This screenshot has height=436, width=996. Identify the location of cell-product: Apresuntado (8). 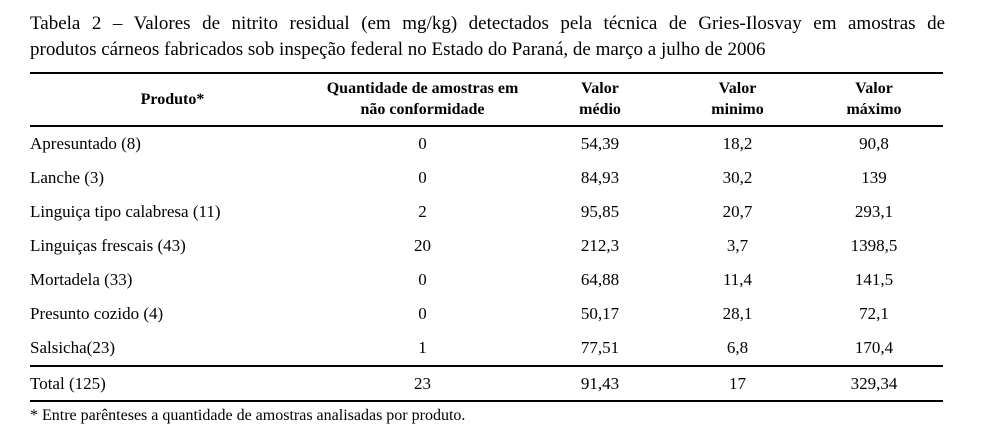
(85, 143).